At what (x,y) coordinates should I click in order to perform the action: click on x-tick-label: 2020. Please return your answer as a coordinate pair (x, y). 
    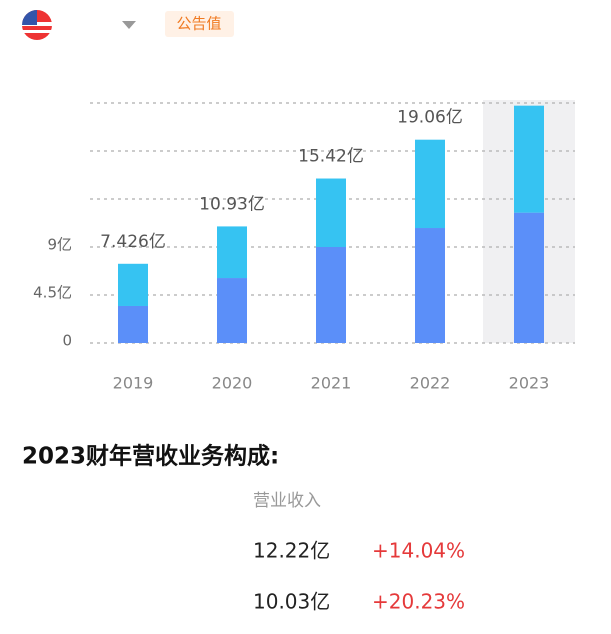
    Looking at the image, I should click on (232, 383).